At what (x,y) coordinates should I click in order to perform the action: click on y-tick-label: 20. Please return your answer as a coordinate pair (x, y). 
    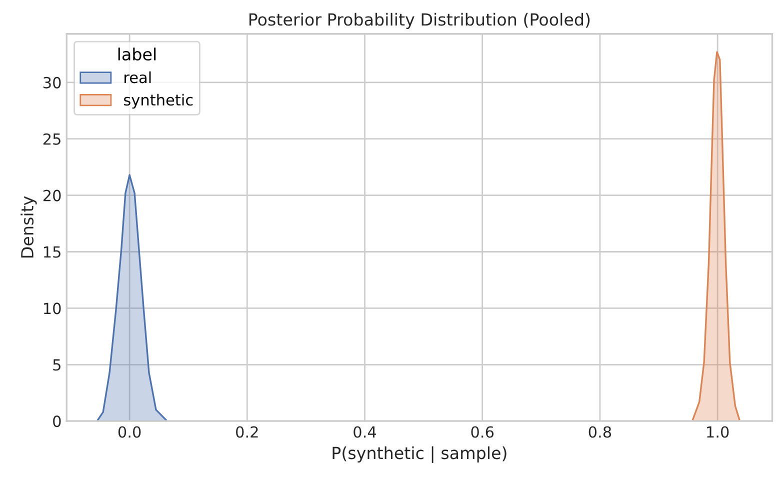
    Looking at the image, I should click on (52, 196).